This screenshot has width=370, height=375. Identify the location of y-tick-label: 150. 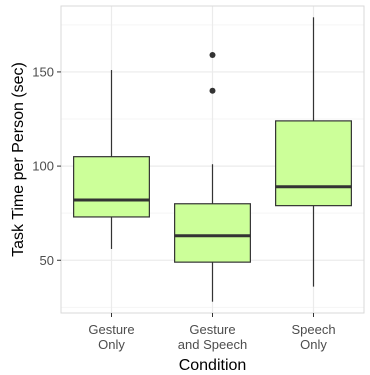
(43, 71).